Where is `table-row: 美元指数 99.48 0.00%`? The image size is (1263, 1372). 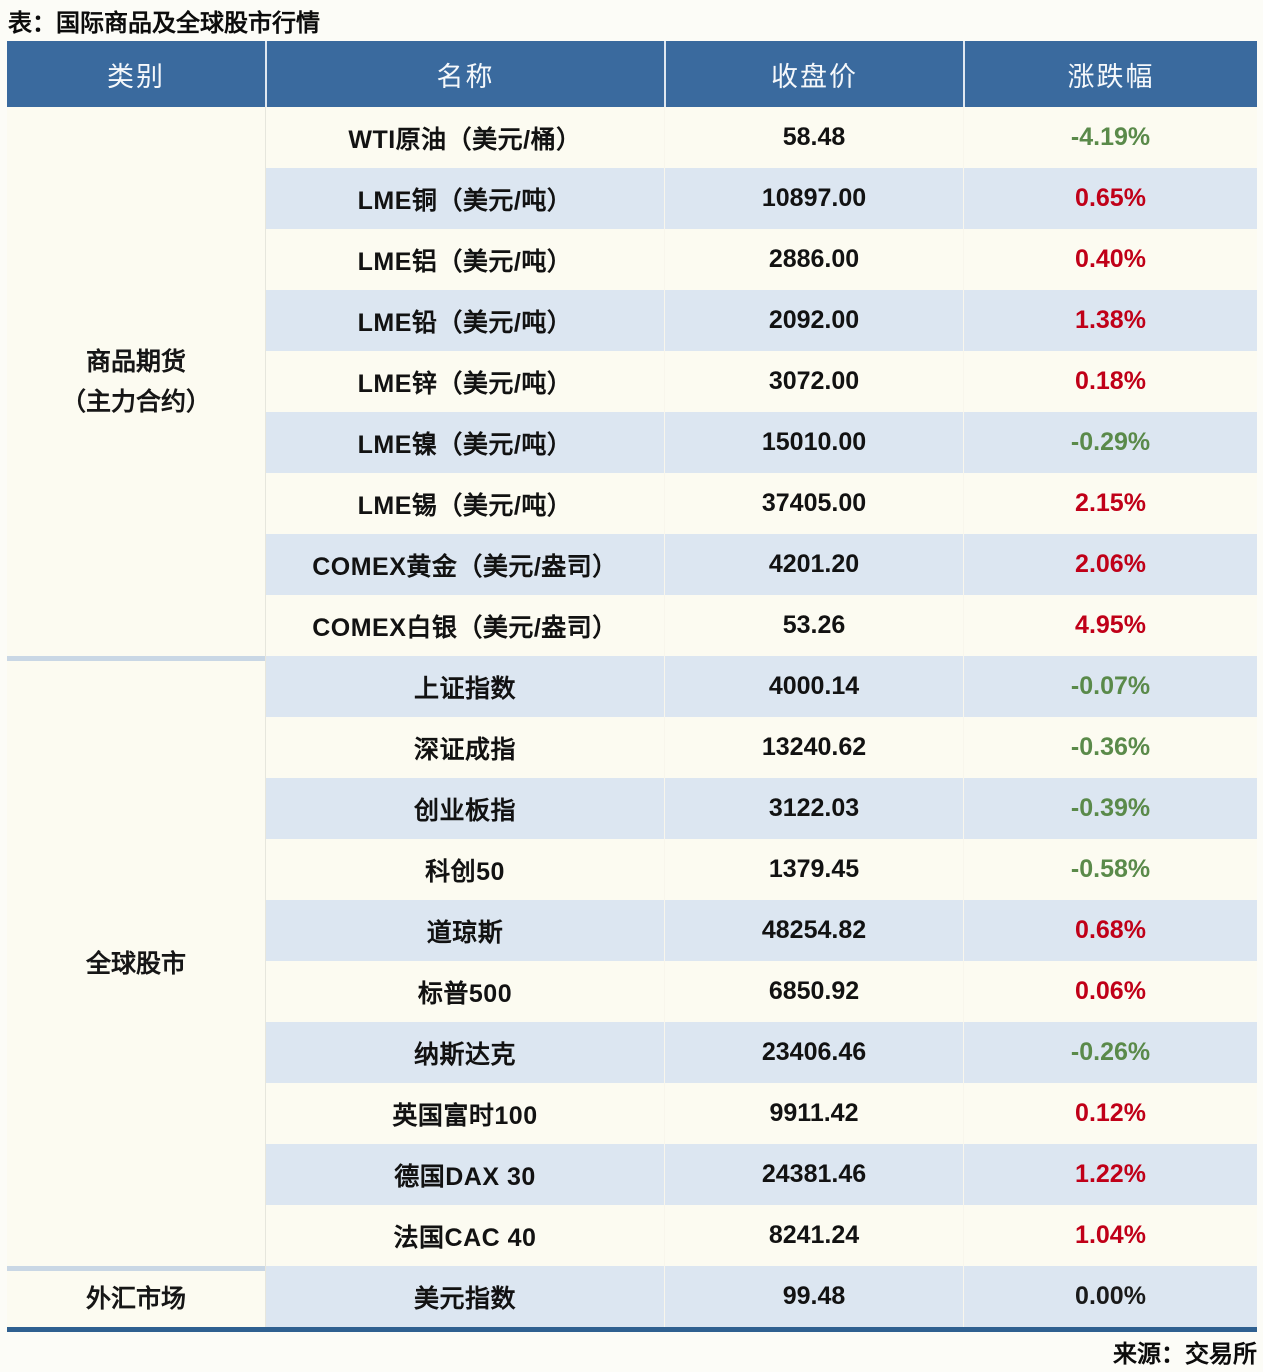
table-row: 美元指数 99.48 0.00% is located at coordinates (761, 1296).